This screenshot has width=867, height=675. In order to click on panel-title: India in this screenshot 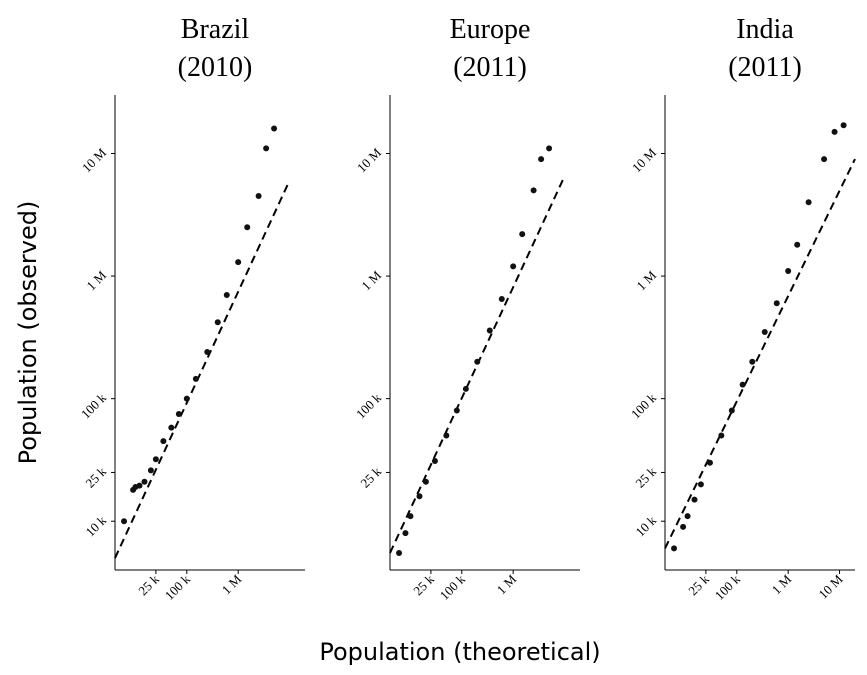, I will do `click(765, 29)`.